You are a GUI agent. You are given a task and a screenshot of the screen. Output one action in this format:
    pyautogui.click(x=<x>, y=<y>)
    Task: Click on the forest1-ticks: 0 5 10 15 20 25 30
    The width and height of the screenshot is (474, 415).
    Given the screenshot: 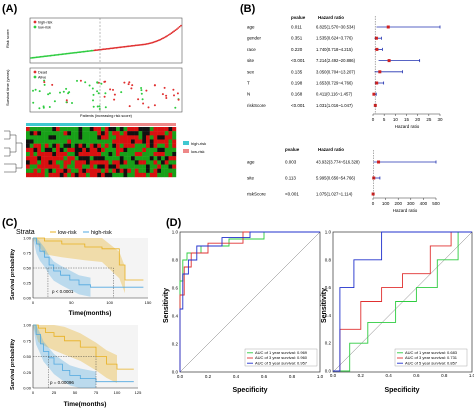 What is the action you would take?
    pyautogui.click(x=407, y=118)
    